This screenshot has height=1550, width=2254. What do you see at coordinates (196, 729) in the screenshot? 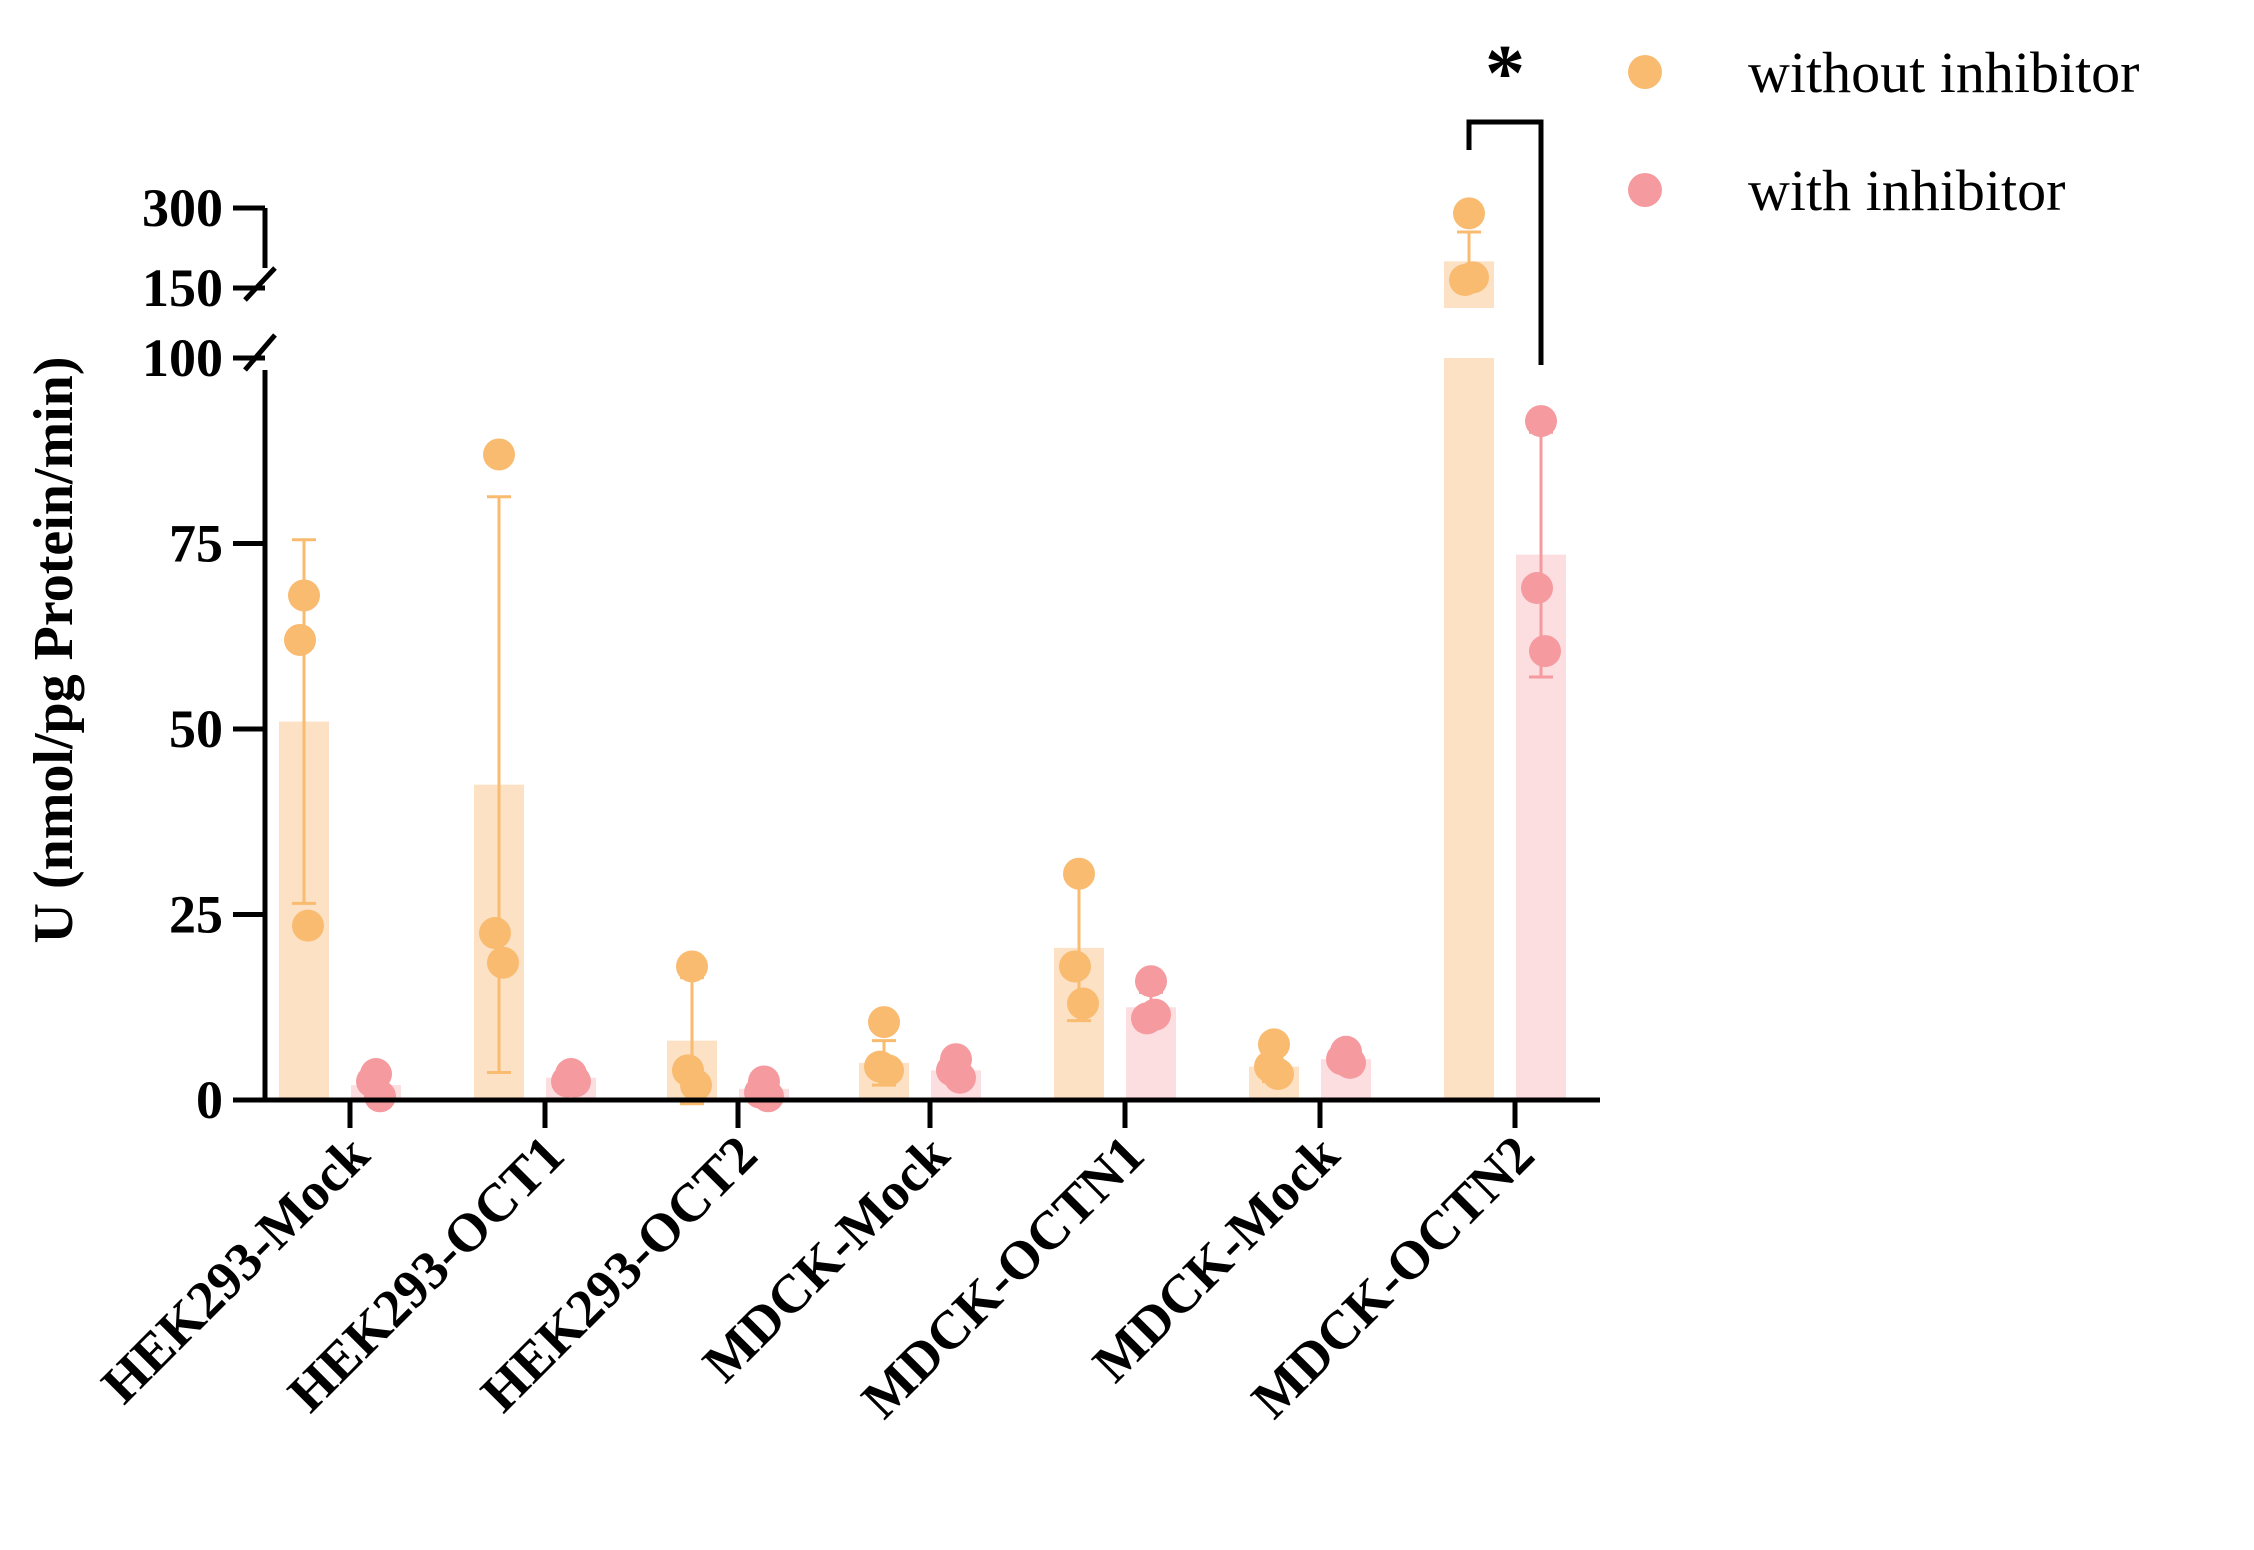
I see `y-tick-label: 50` at bounding box center [196, 729].